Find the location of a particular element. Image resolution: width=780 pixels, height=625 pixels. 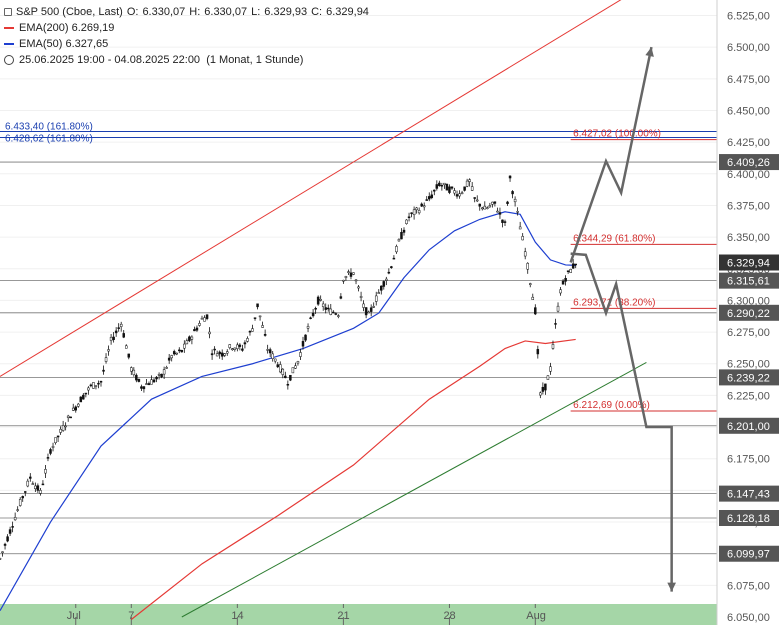

fib-label: 6.344,29 (61.80%) is located at coordinates (614, 238).